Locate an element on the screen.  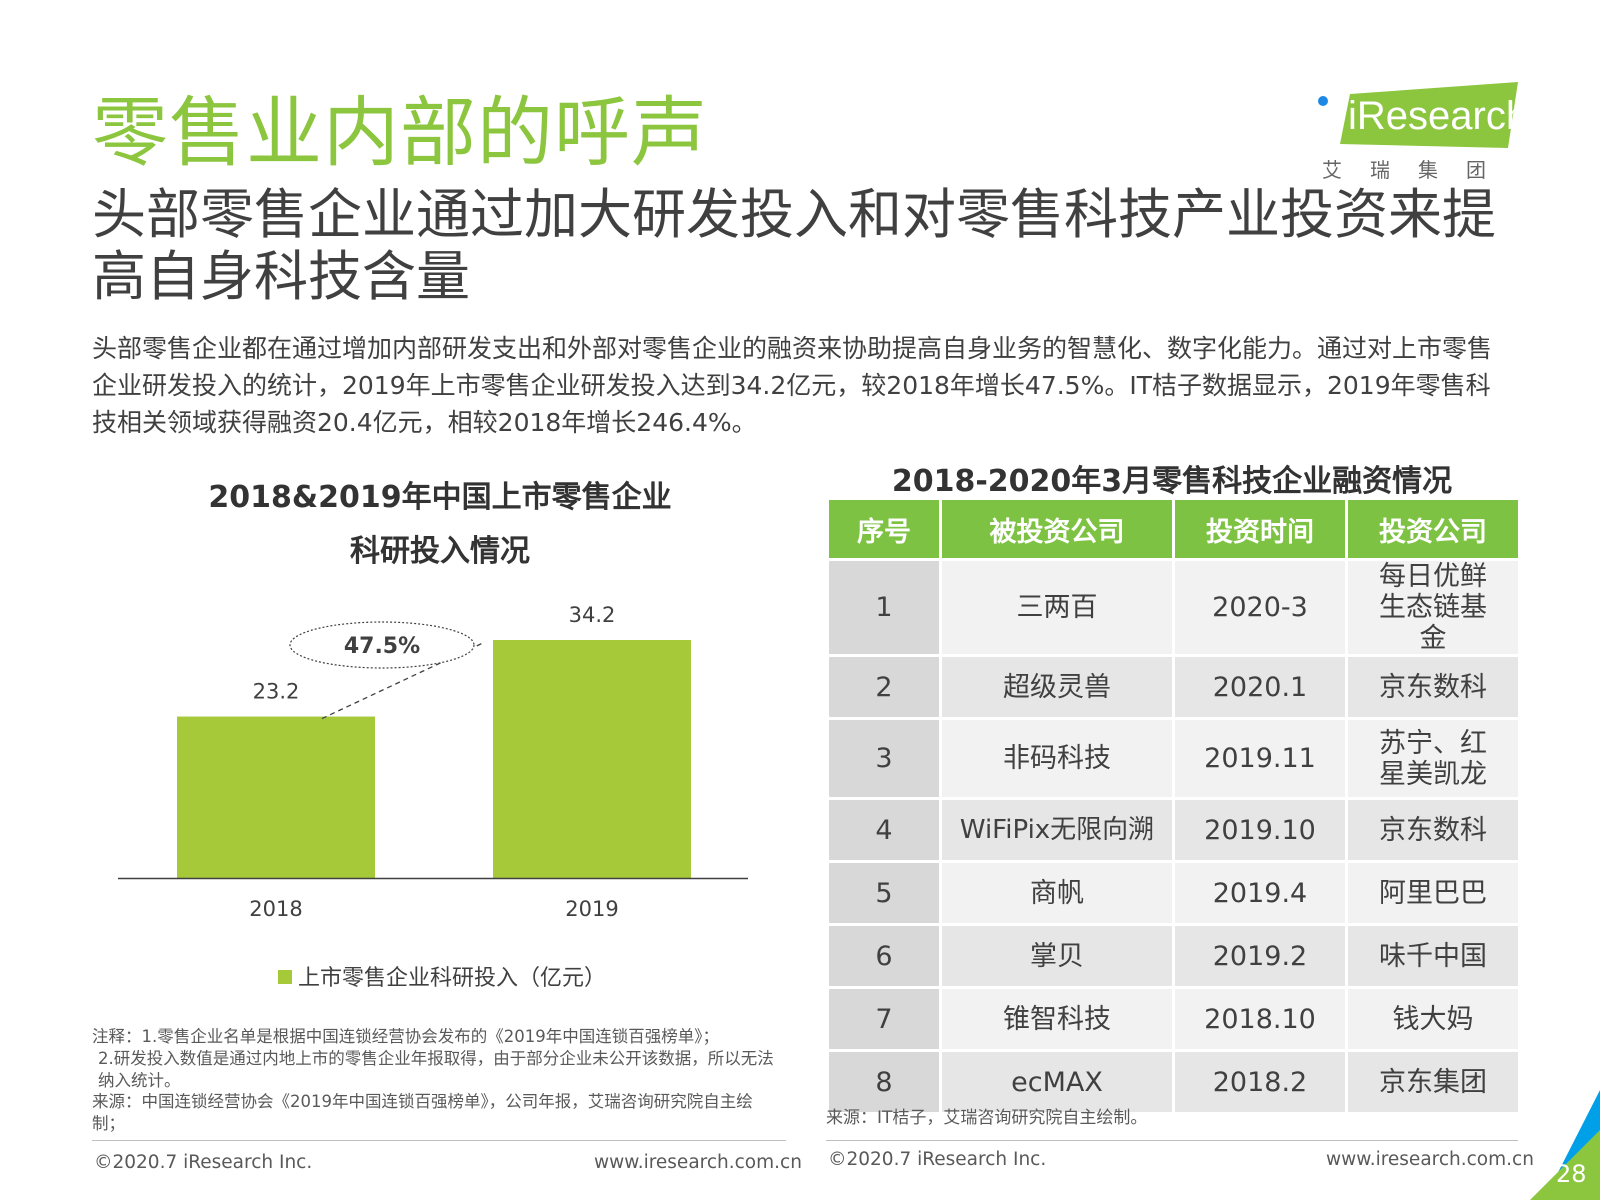
chart-title-line2: 科研投入情况 is located at coordinates (440, 551).